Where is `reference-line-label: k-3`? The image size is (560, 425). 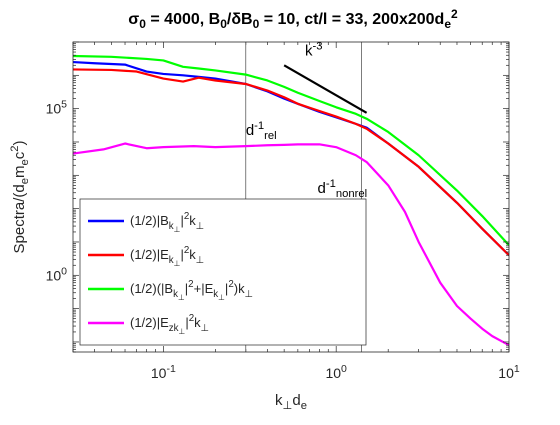 reference-line-label: k-3 is located at coordinates (314, 49).